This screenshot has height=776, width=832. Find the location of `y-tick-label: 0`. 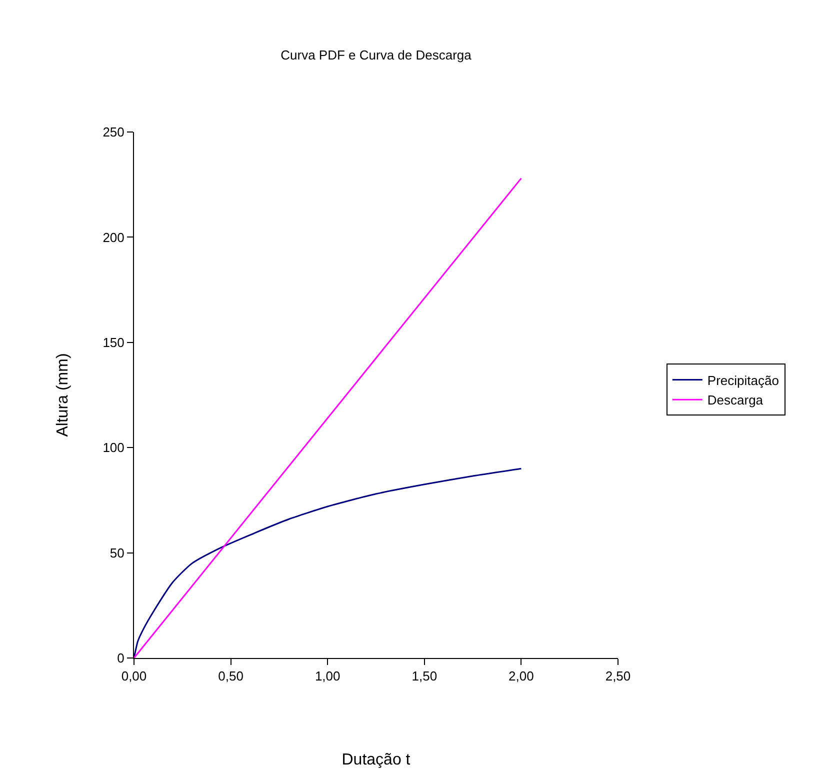

y-tick-label: 0 is located at coordinates (120, 658).